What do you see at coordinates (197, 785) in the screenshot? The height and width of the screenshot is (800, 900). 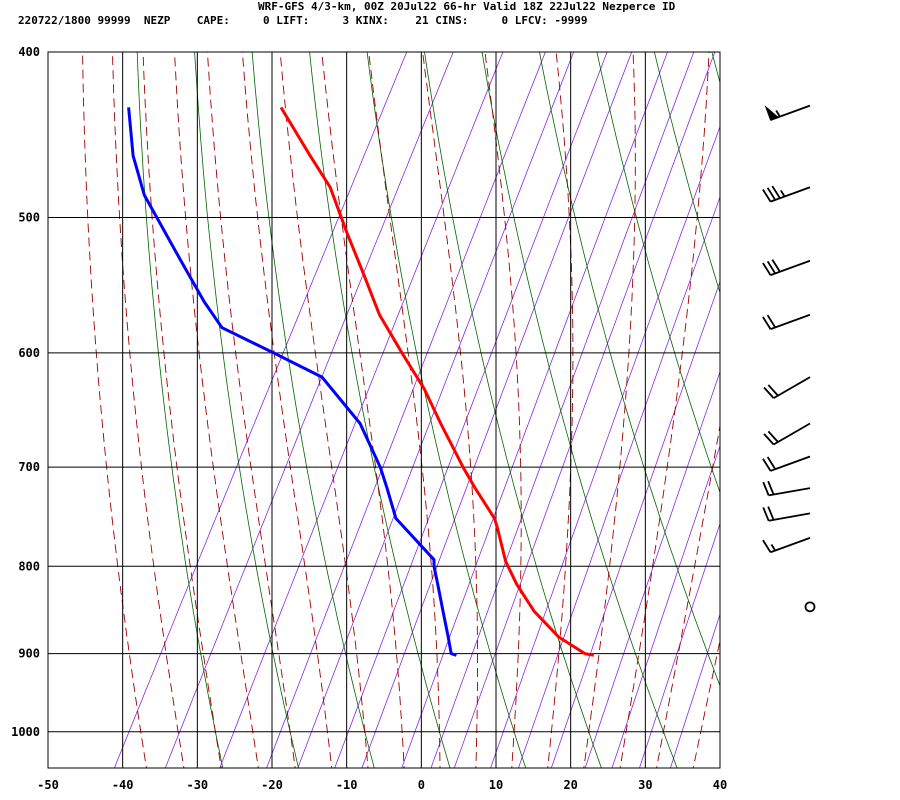 I see `temperature-tick-label: -30` at bounding box center [197, 785].